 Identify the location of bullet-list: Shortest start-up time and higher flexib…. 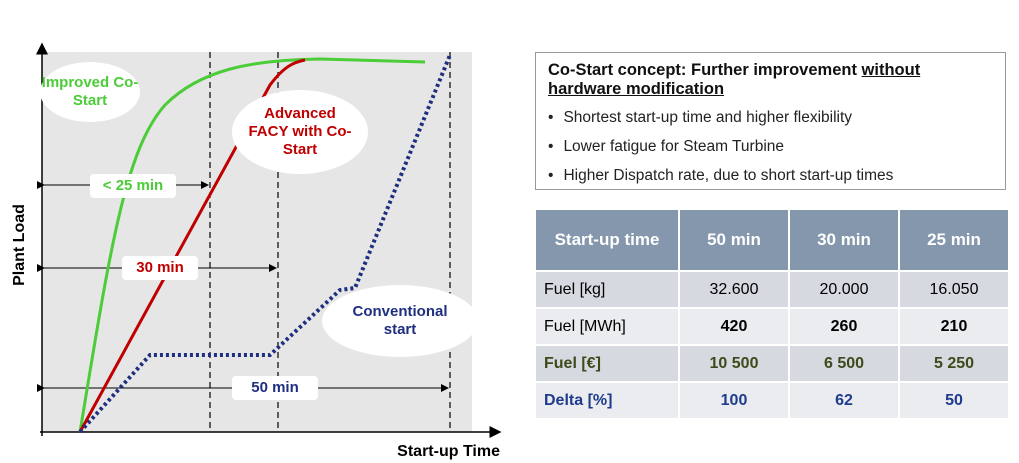
(770, 147).